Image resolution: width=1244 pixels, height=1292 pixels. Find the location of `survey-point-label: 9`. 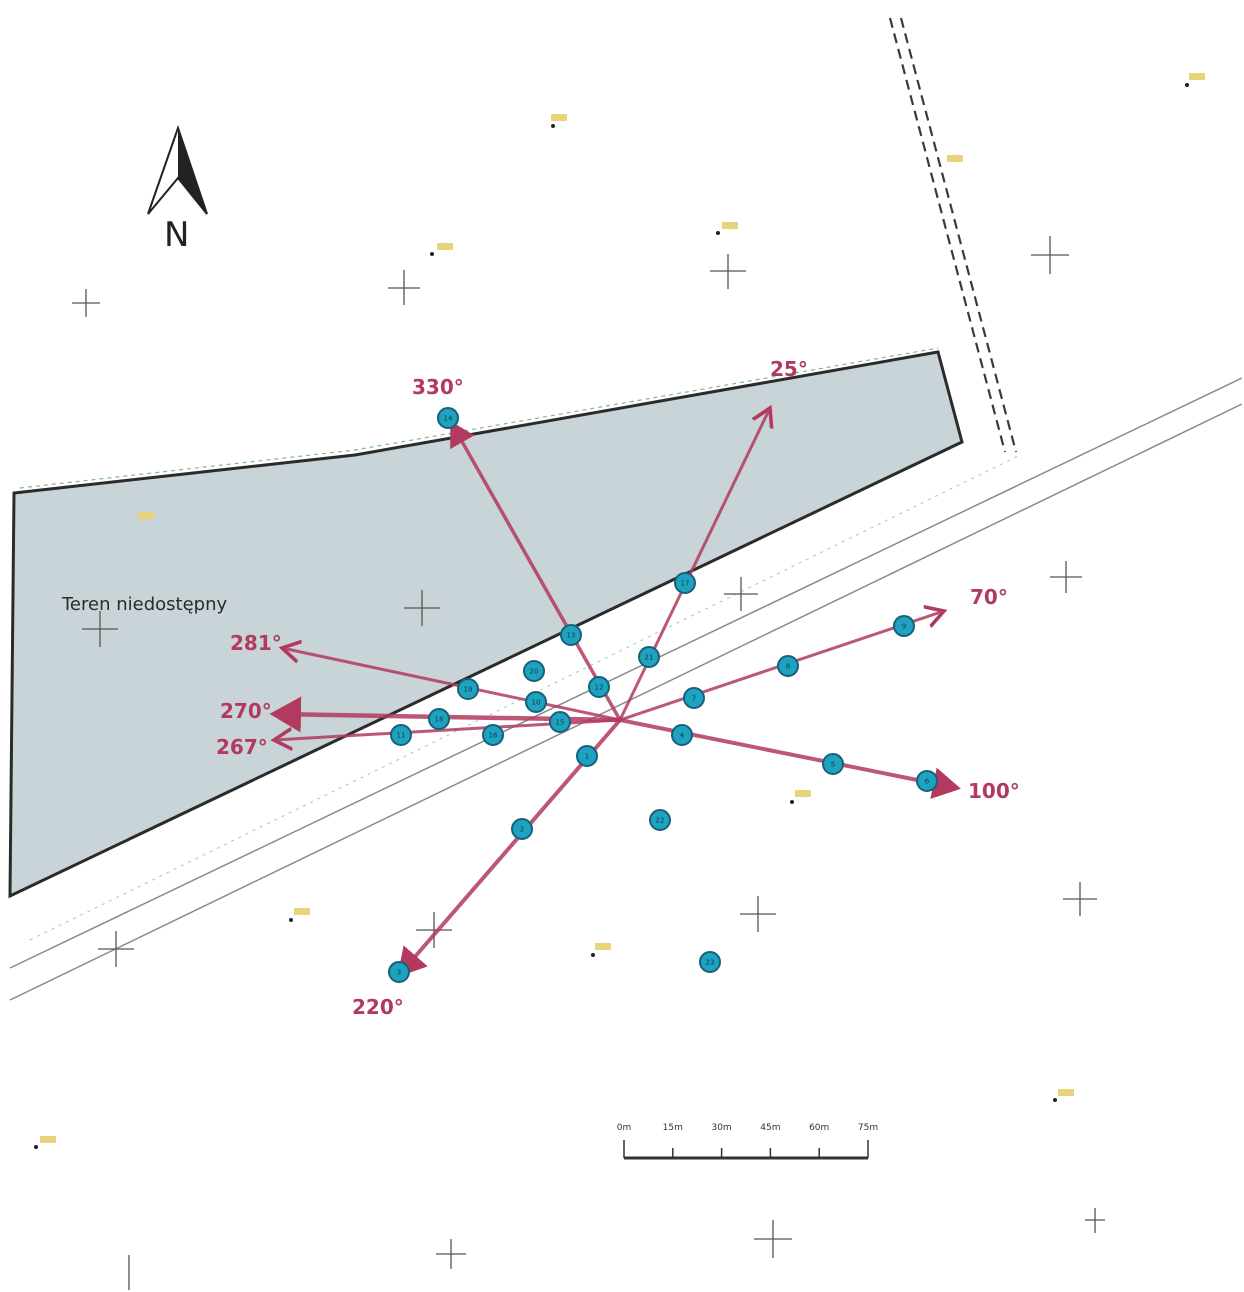

survey-point-label: 9 is located at coordinates (904, 627).